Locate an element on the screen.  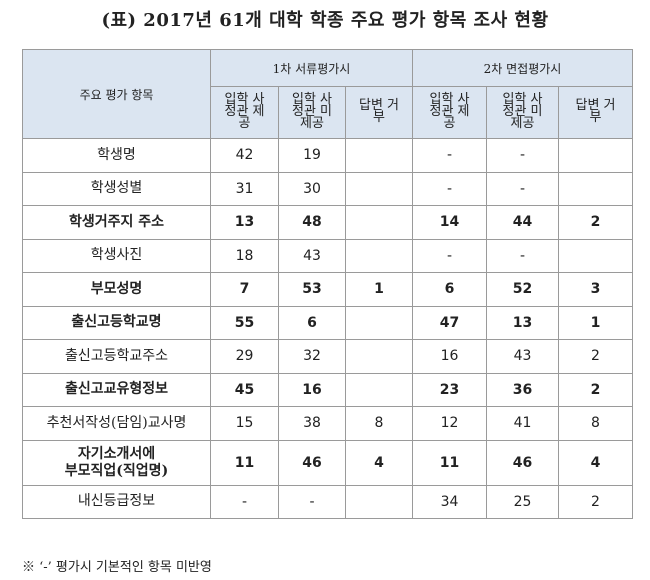
row-value-cell: 8 is located at coordinates (595, 423).